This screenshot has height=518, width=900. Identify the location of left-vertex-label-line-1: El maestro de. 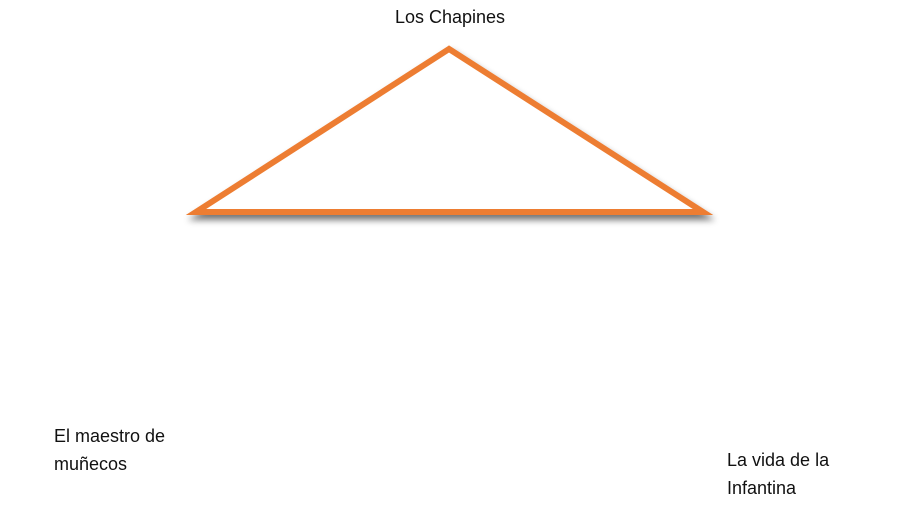
(110, 436).